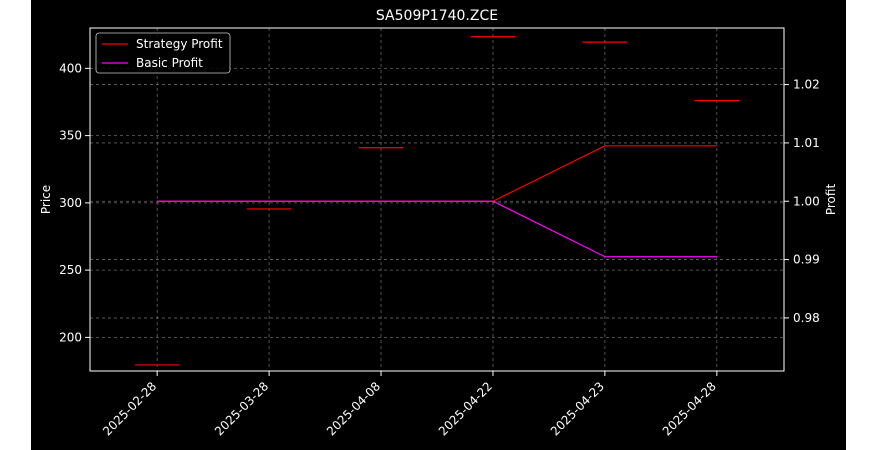  What do you see at coordinates (577, 408) in the screenshot?
I see `x-tick-label: 2025-04-23` at bounding box center [577, 408].